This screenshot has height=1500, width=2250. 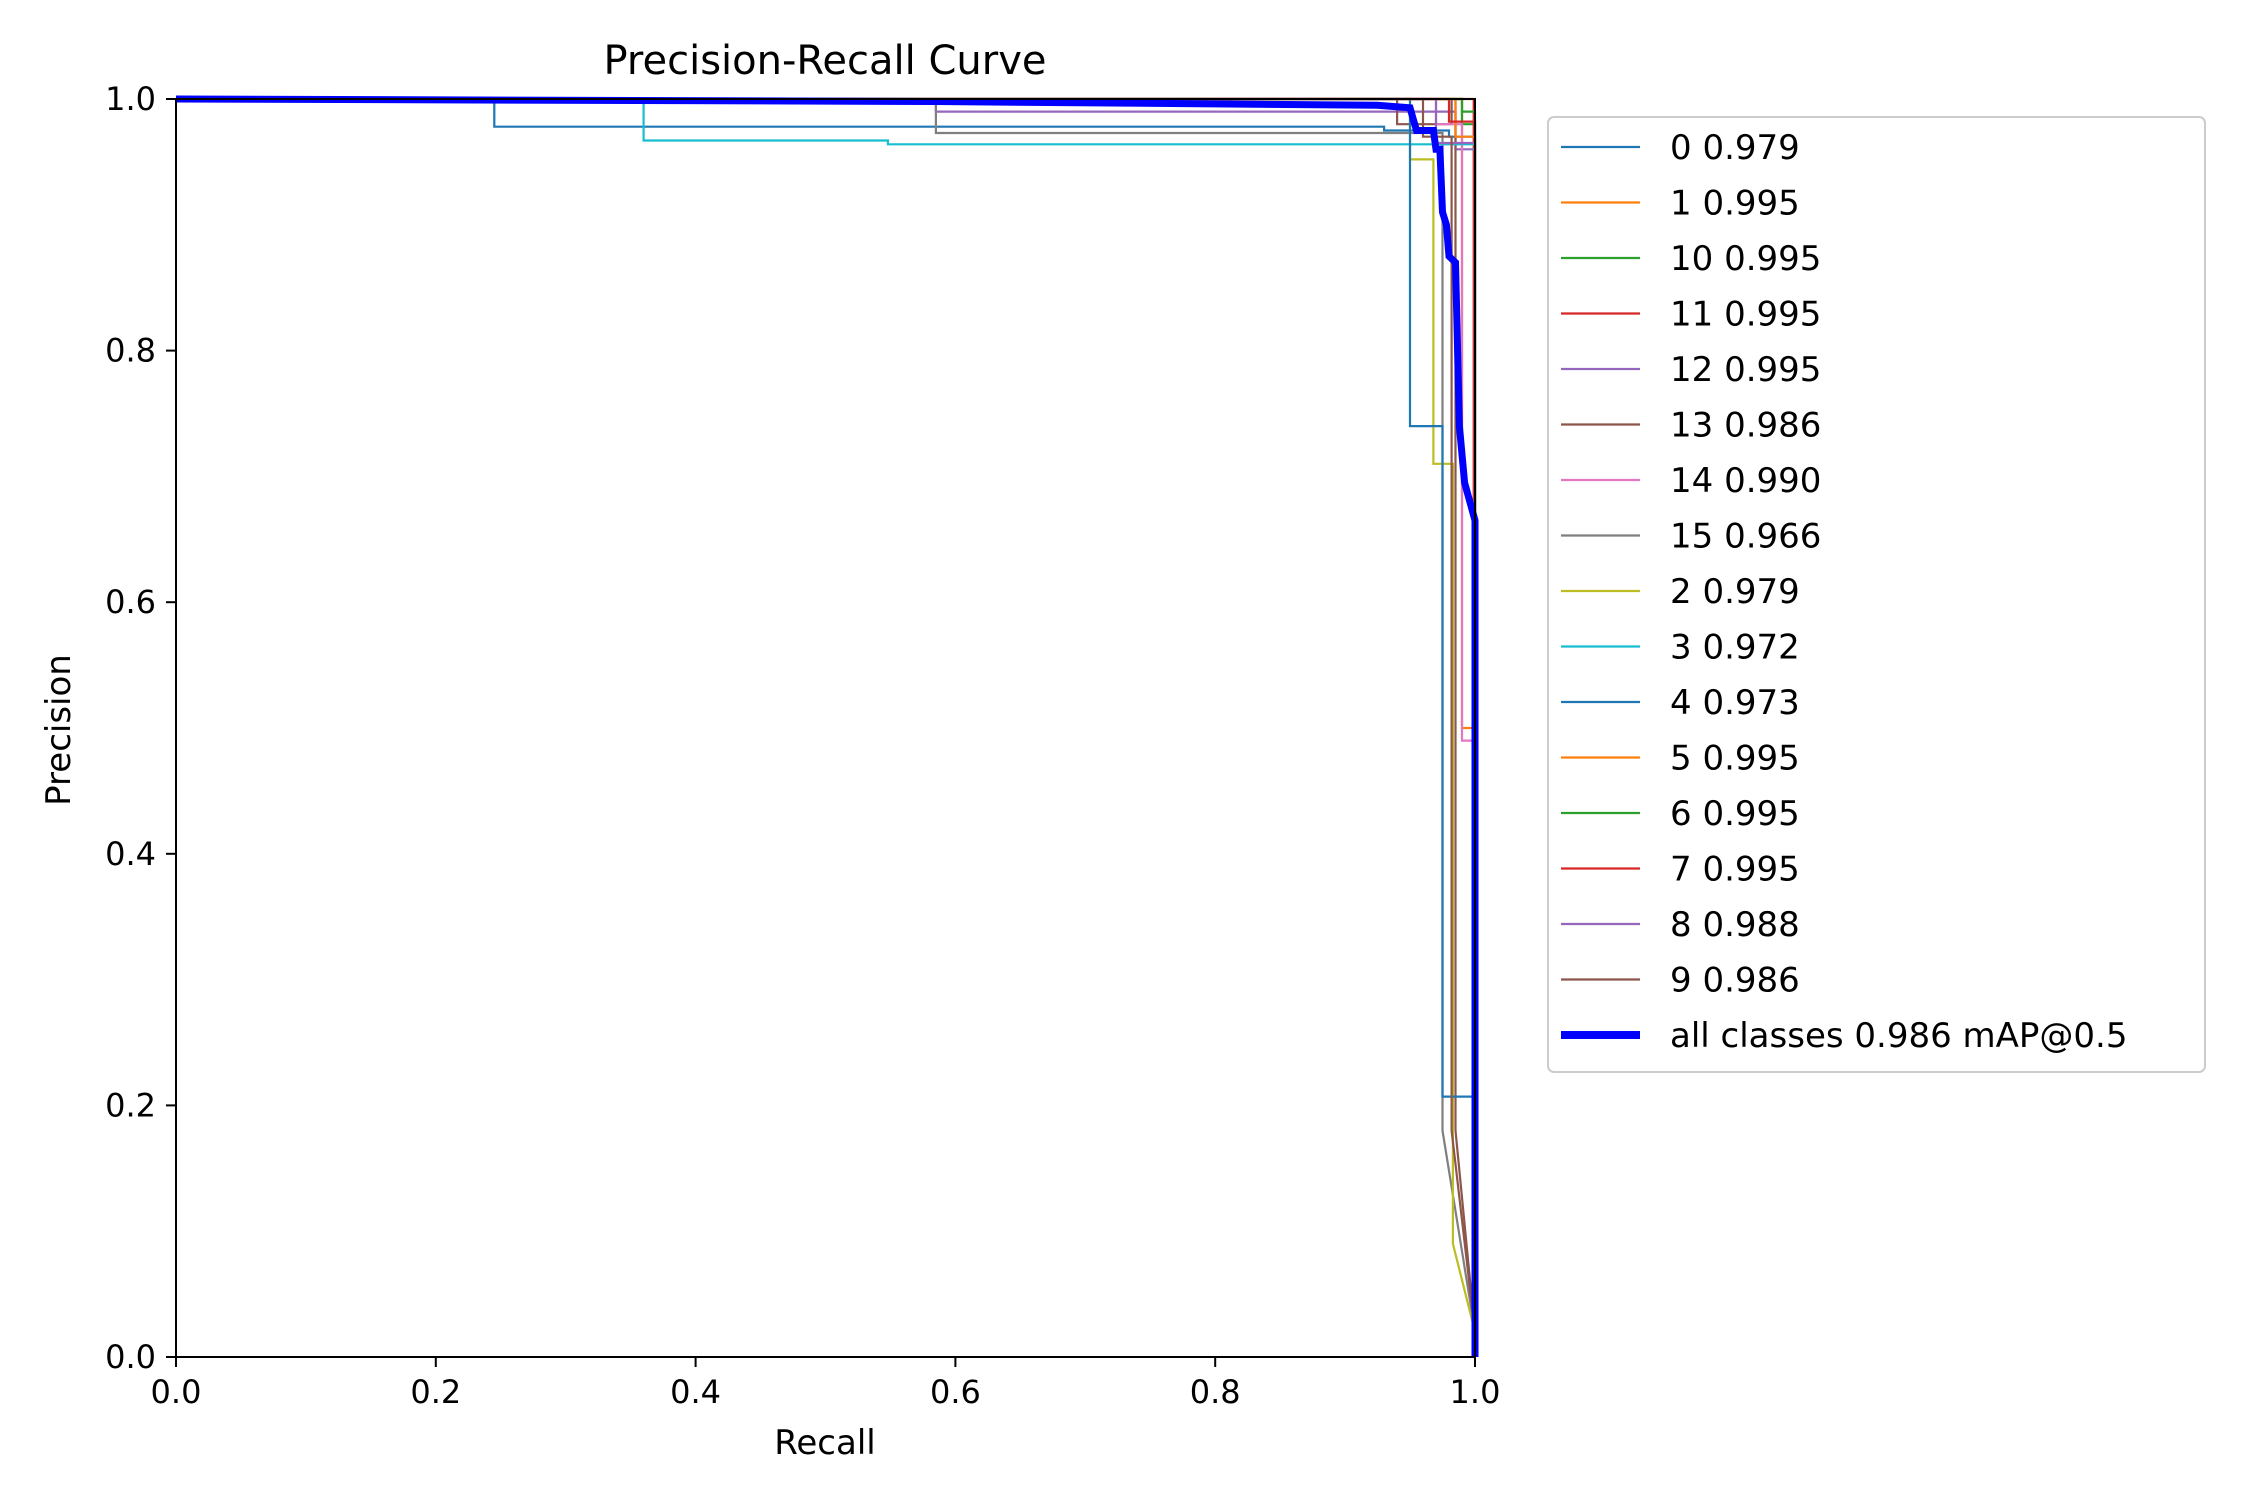 I want to click on y-tick-label-5: 1.0, so click(x=130, y=99).